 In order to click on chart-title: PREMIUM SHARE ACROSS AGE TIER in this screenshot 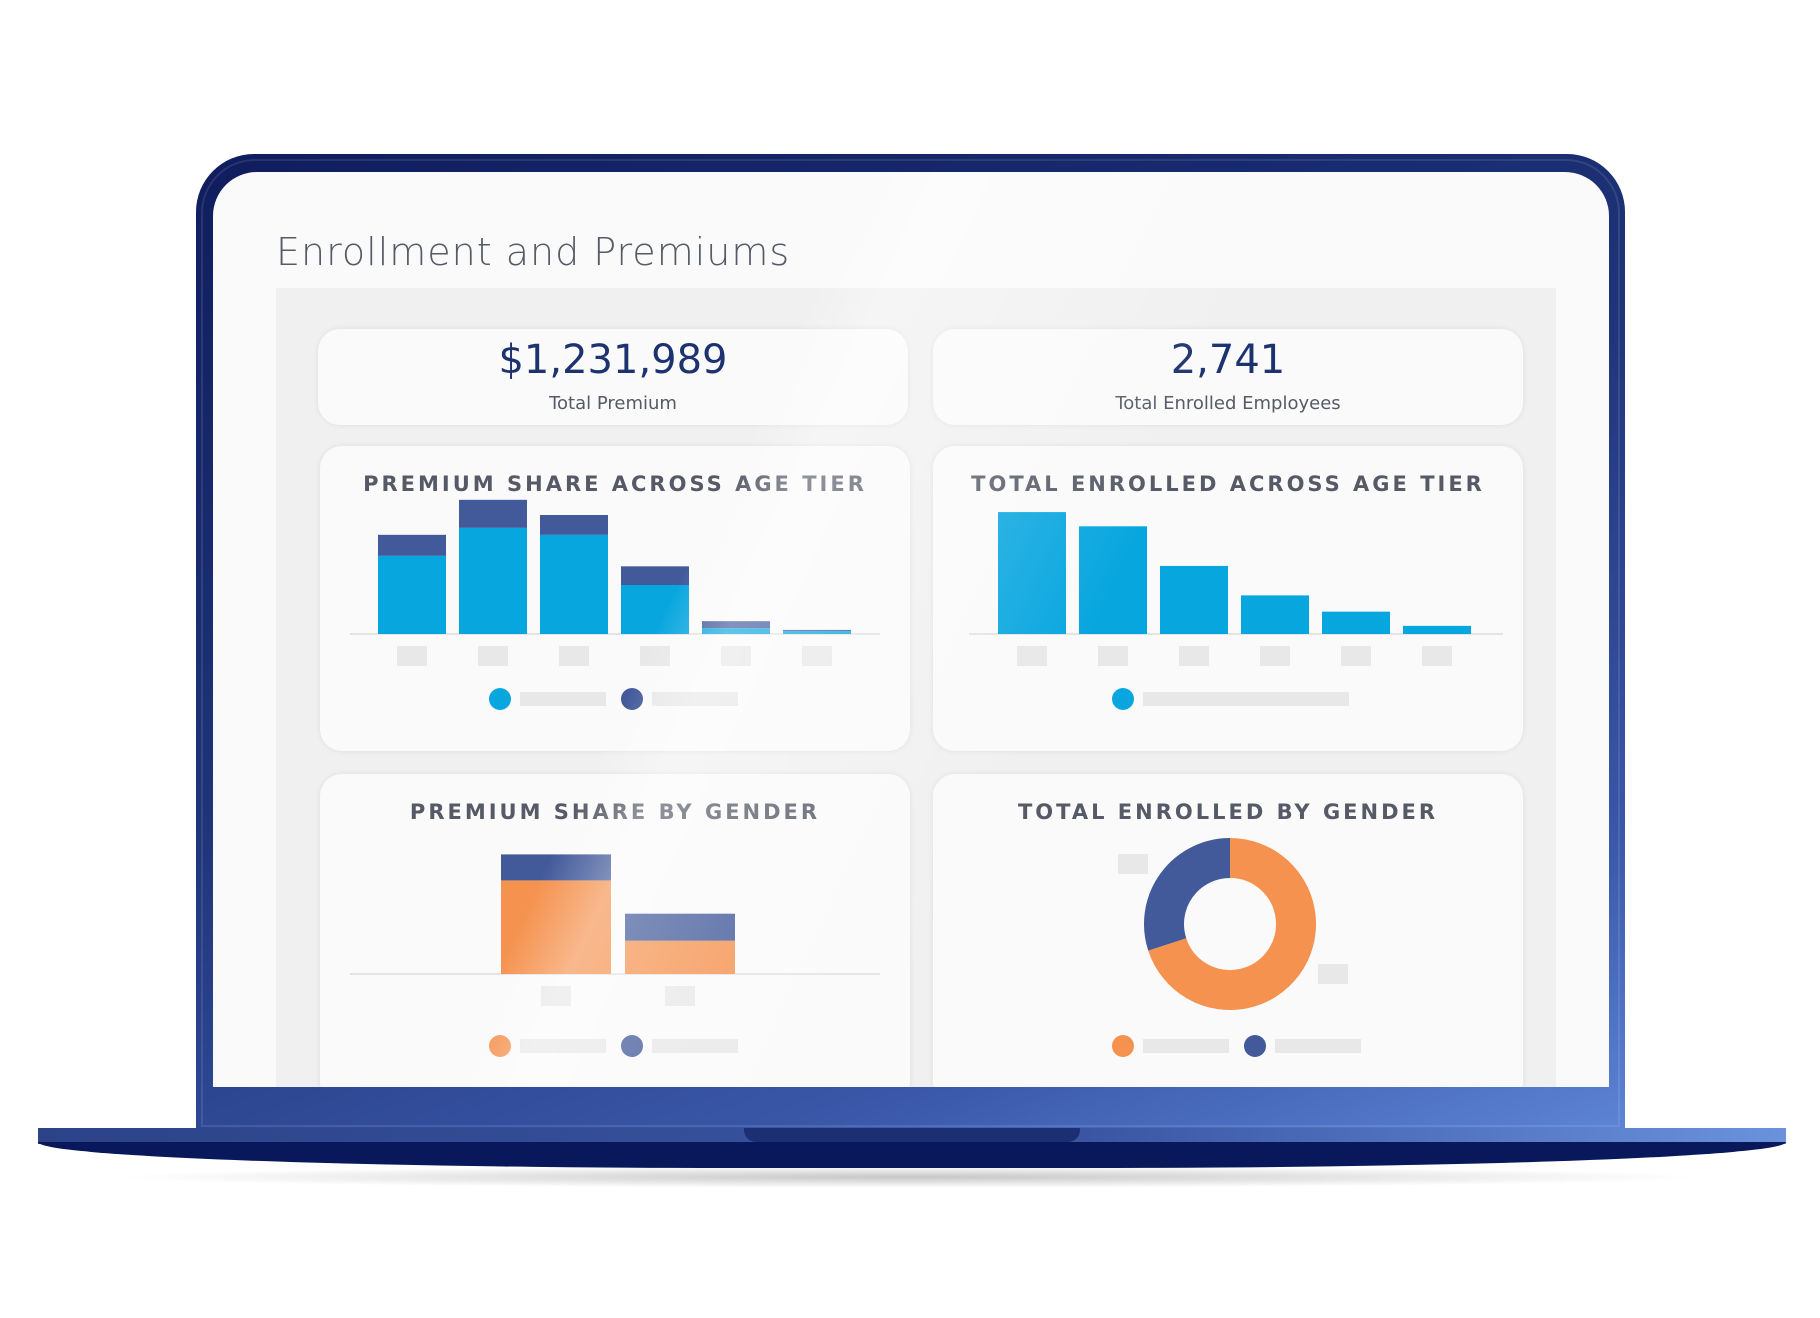, I will do `click(615, 484)`.